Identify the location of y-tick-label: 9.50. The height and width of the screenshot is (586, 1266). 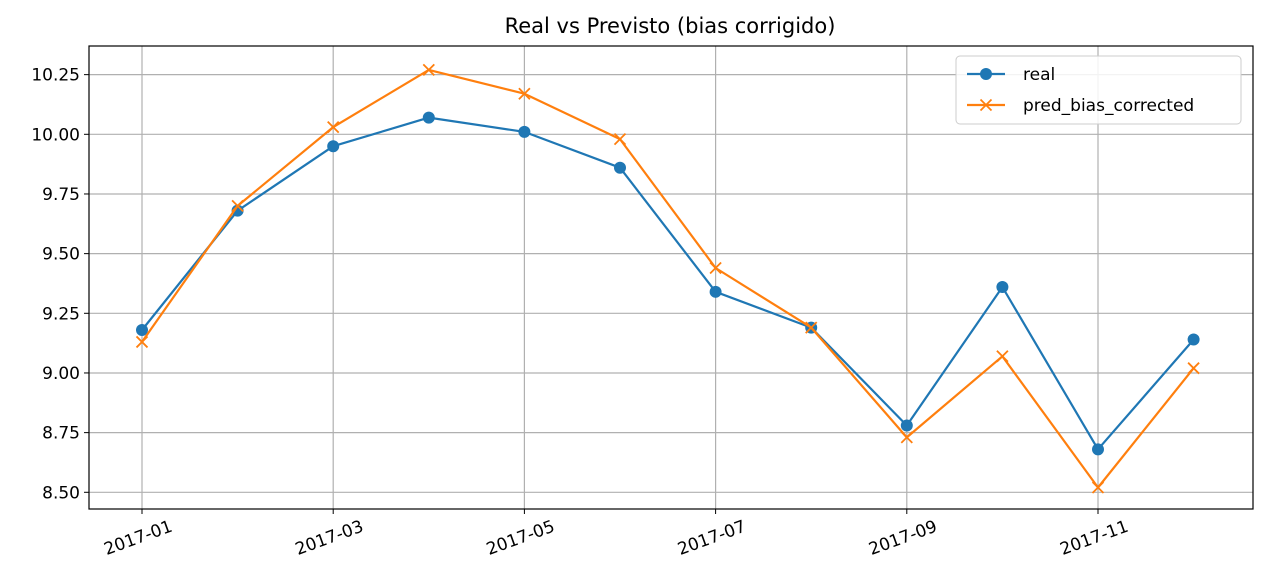
(61, 255).